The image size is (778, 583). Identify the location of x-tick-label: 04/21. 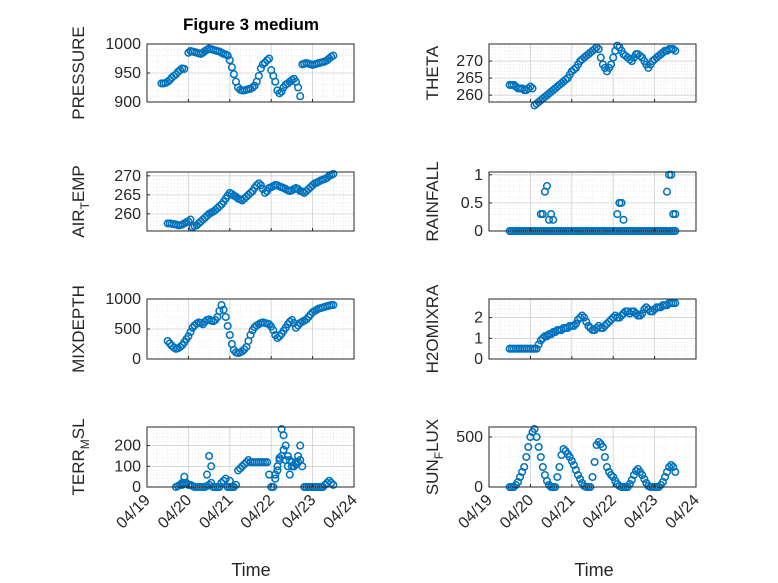
(216, 512).